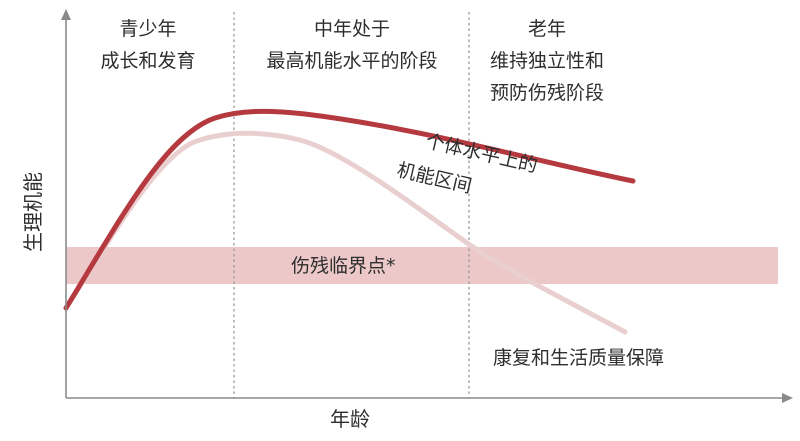  I want to click on phase-youth-title: 青少年, so click(147, 29).